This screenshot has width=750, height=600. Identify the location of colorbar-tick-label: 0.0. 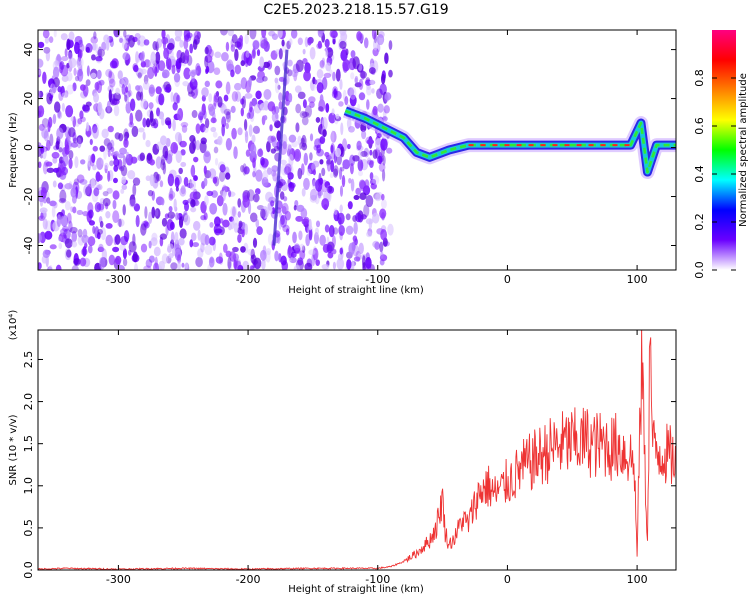
(699, 270).